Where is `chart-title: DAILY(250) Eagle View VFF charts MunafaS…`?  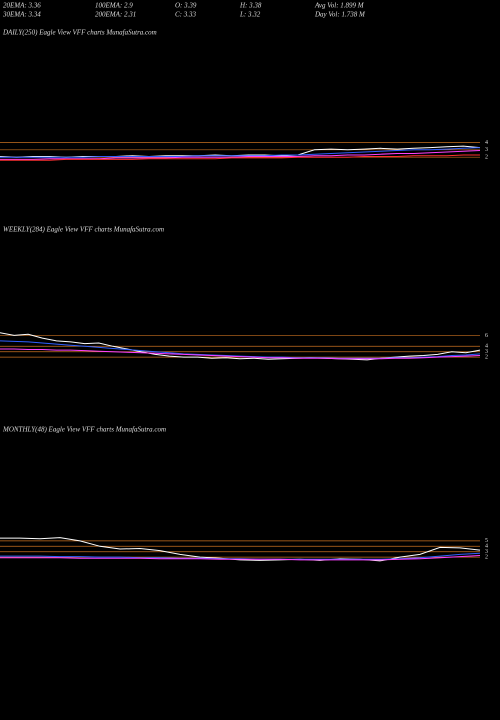
chart-title: DAILY(250) Eagle View VFF charts MunafaS… is located at coordinates (79, 33).